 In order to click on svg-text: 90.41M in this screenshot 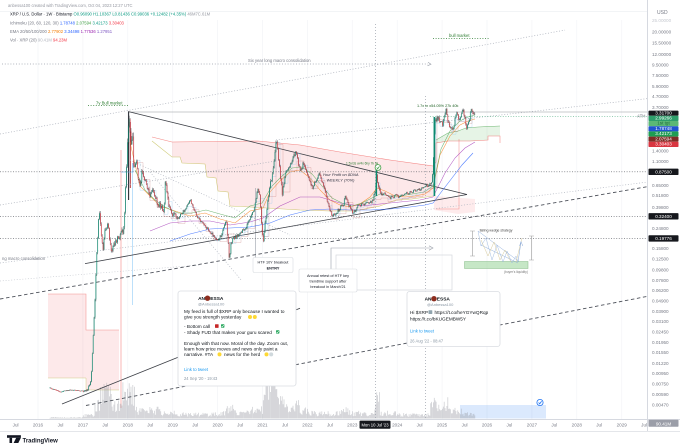, I will do `click(663, 423)`.